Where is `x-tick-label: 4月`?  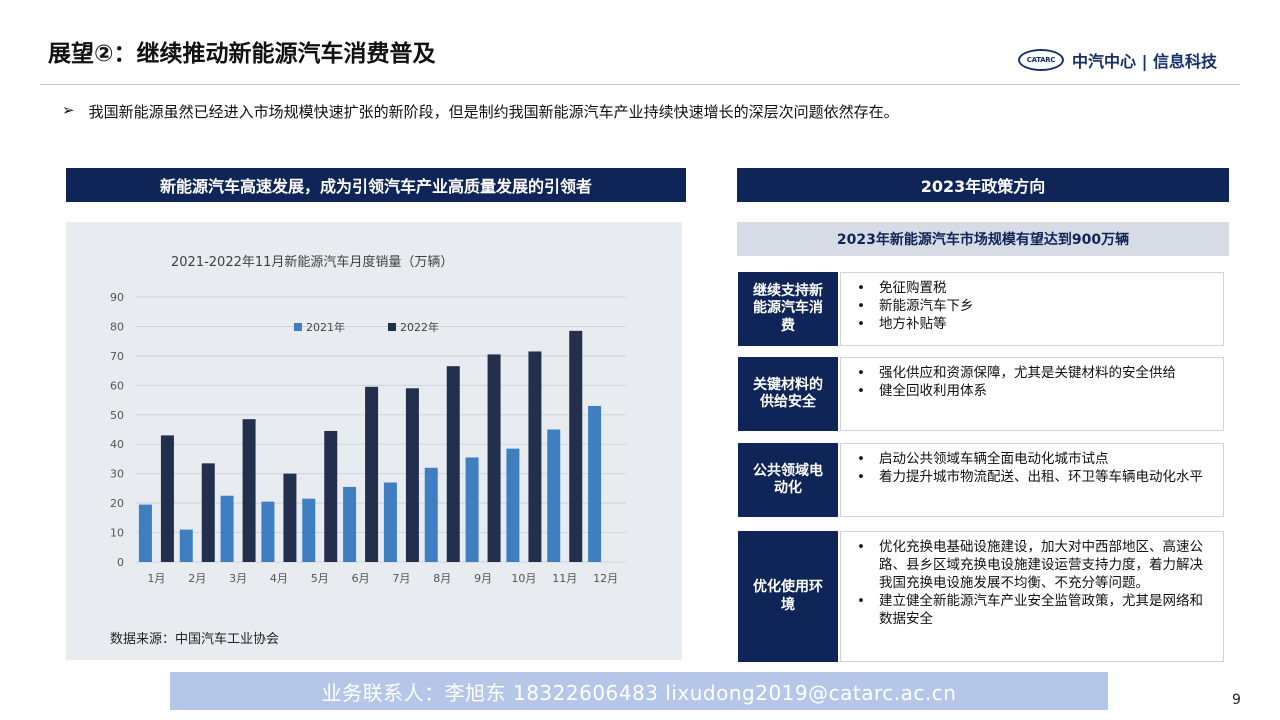
x-tick-label: 4月 is located at coordinates (279, 578).